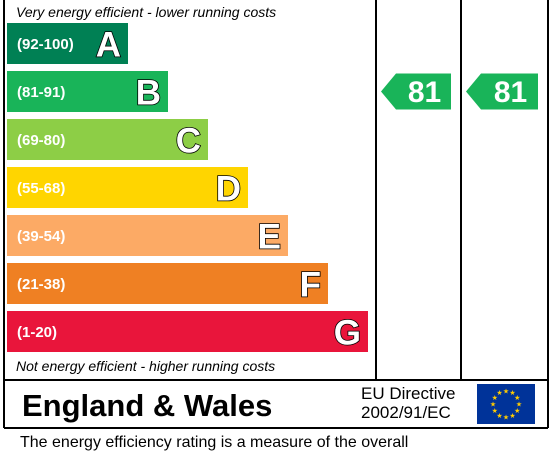  What do you see at coordinates (310, 285) in the screenshot?
I see `band-f-letter: F` at bounding box center [310, 285].